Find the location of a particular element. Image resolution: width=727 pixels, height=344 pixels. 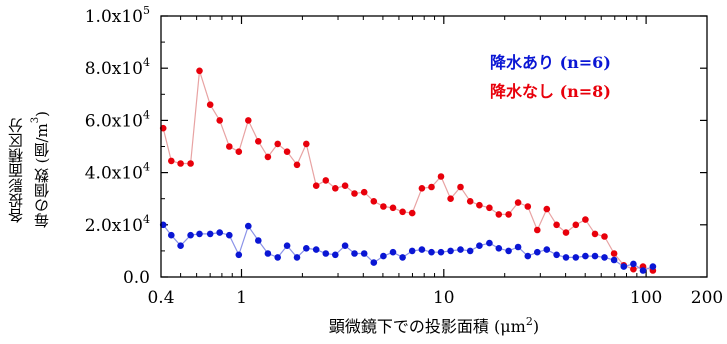

legend-entry-rain: 降水あり (n=6) is located at coordinates (550, 62).